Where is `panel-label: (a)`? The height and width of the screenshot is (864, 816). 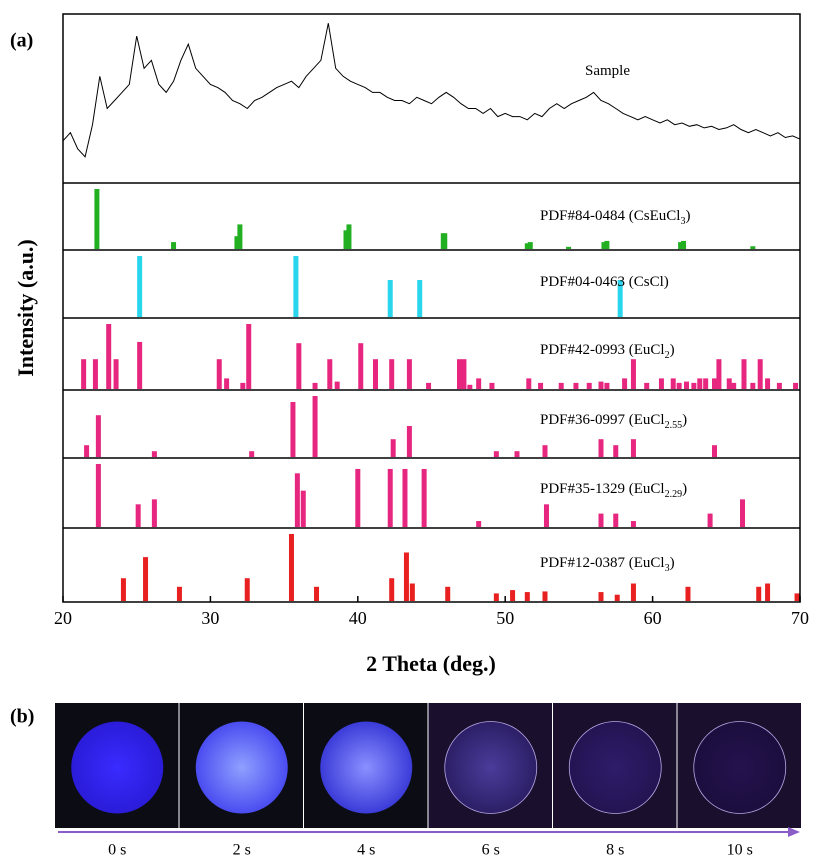 panel-label: (a) is located at coordinates (21, 41).